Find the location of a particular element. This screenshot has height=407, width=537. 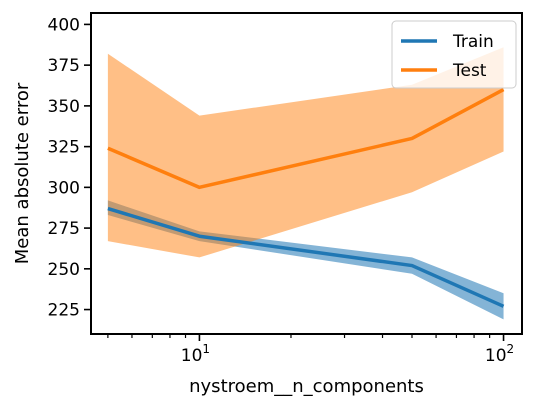

x-axis-label: nystroem__n_components is located at coordinates (306, 386).